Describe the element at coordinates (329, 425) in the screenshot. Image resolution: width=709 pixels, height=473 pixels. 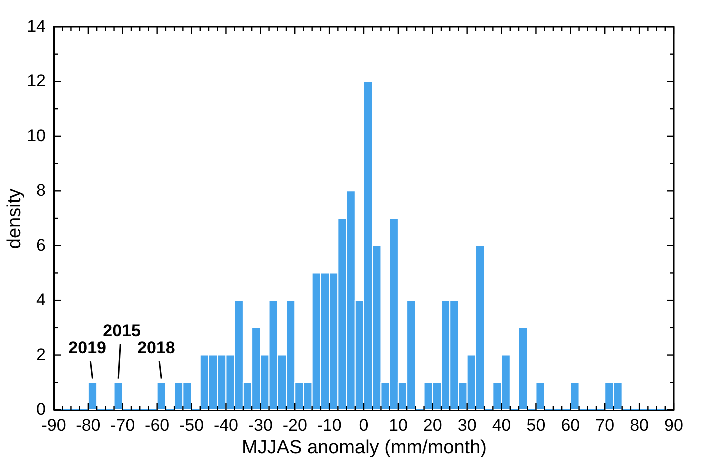
I see `x-tick-label: -10` at that location.